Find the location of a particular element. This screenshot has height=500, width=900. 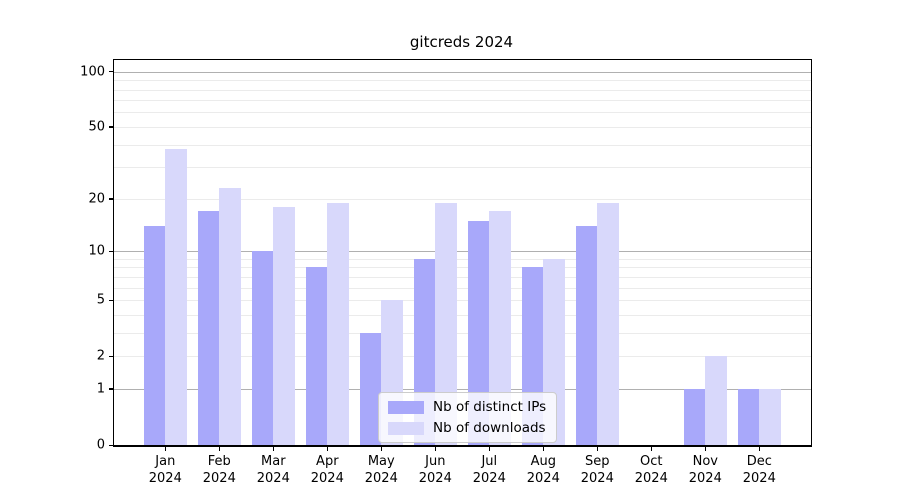

x-tick-label-may: May 2024 is located at coordinates (381, 470).